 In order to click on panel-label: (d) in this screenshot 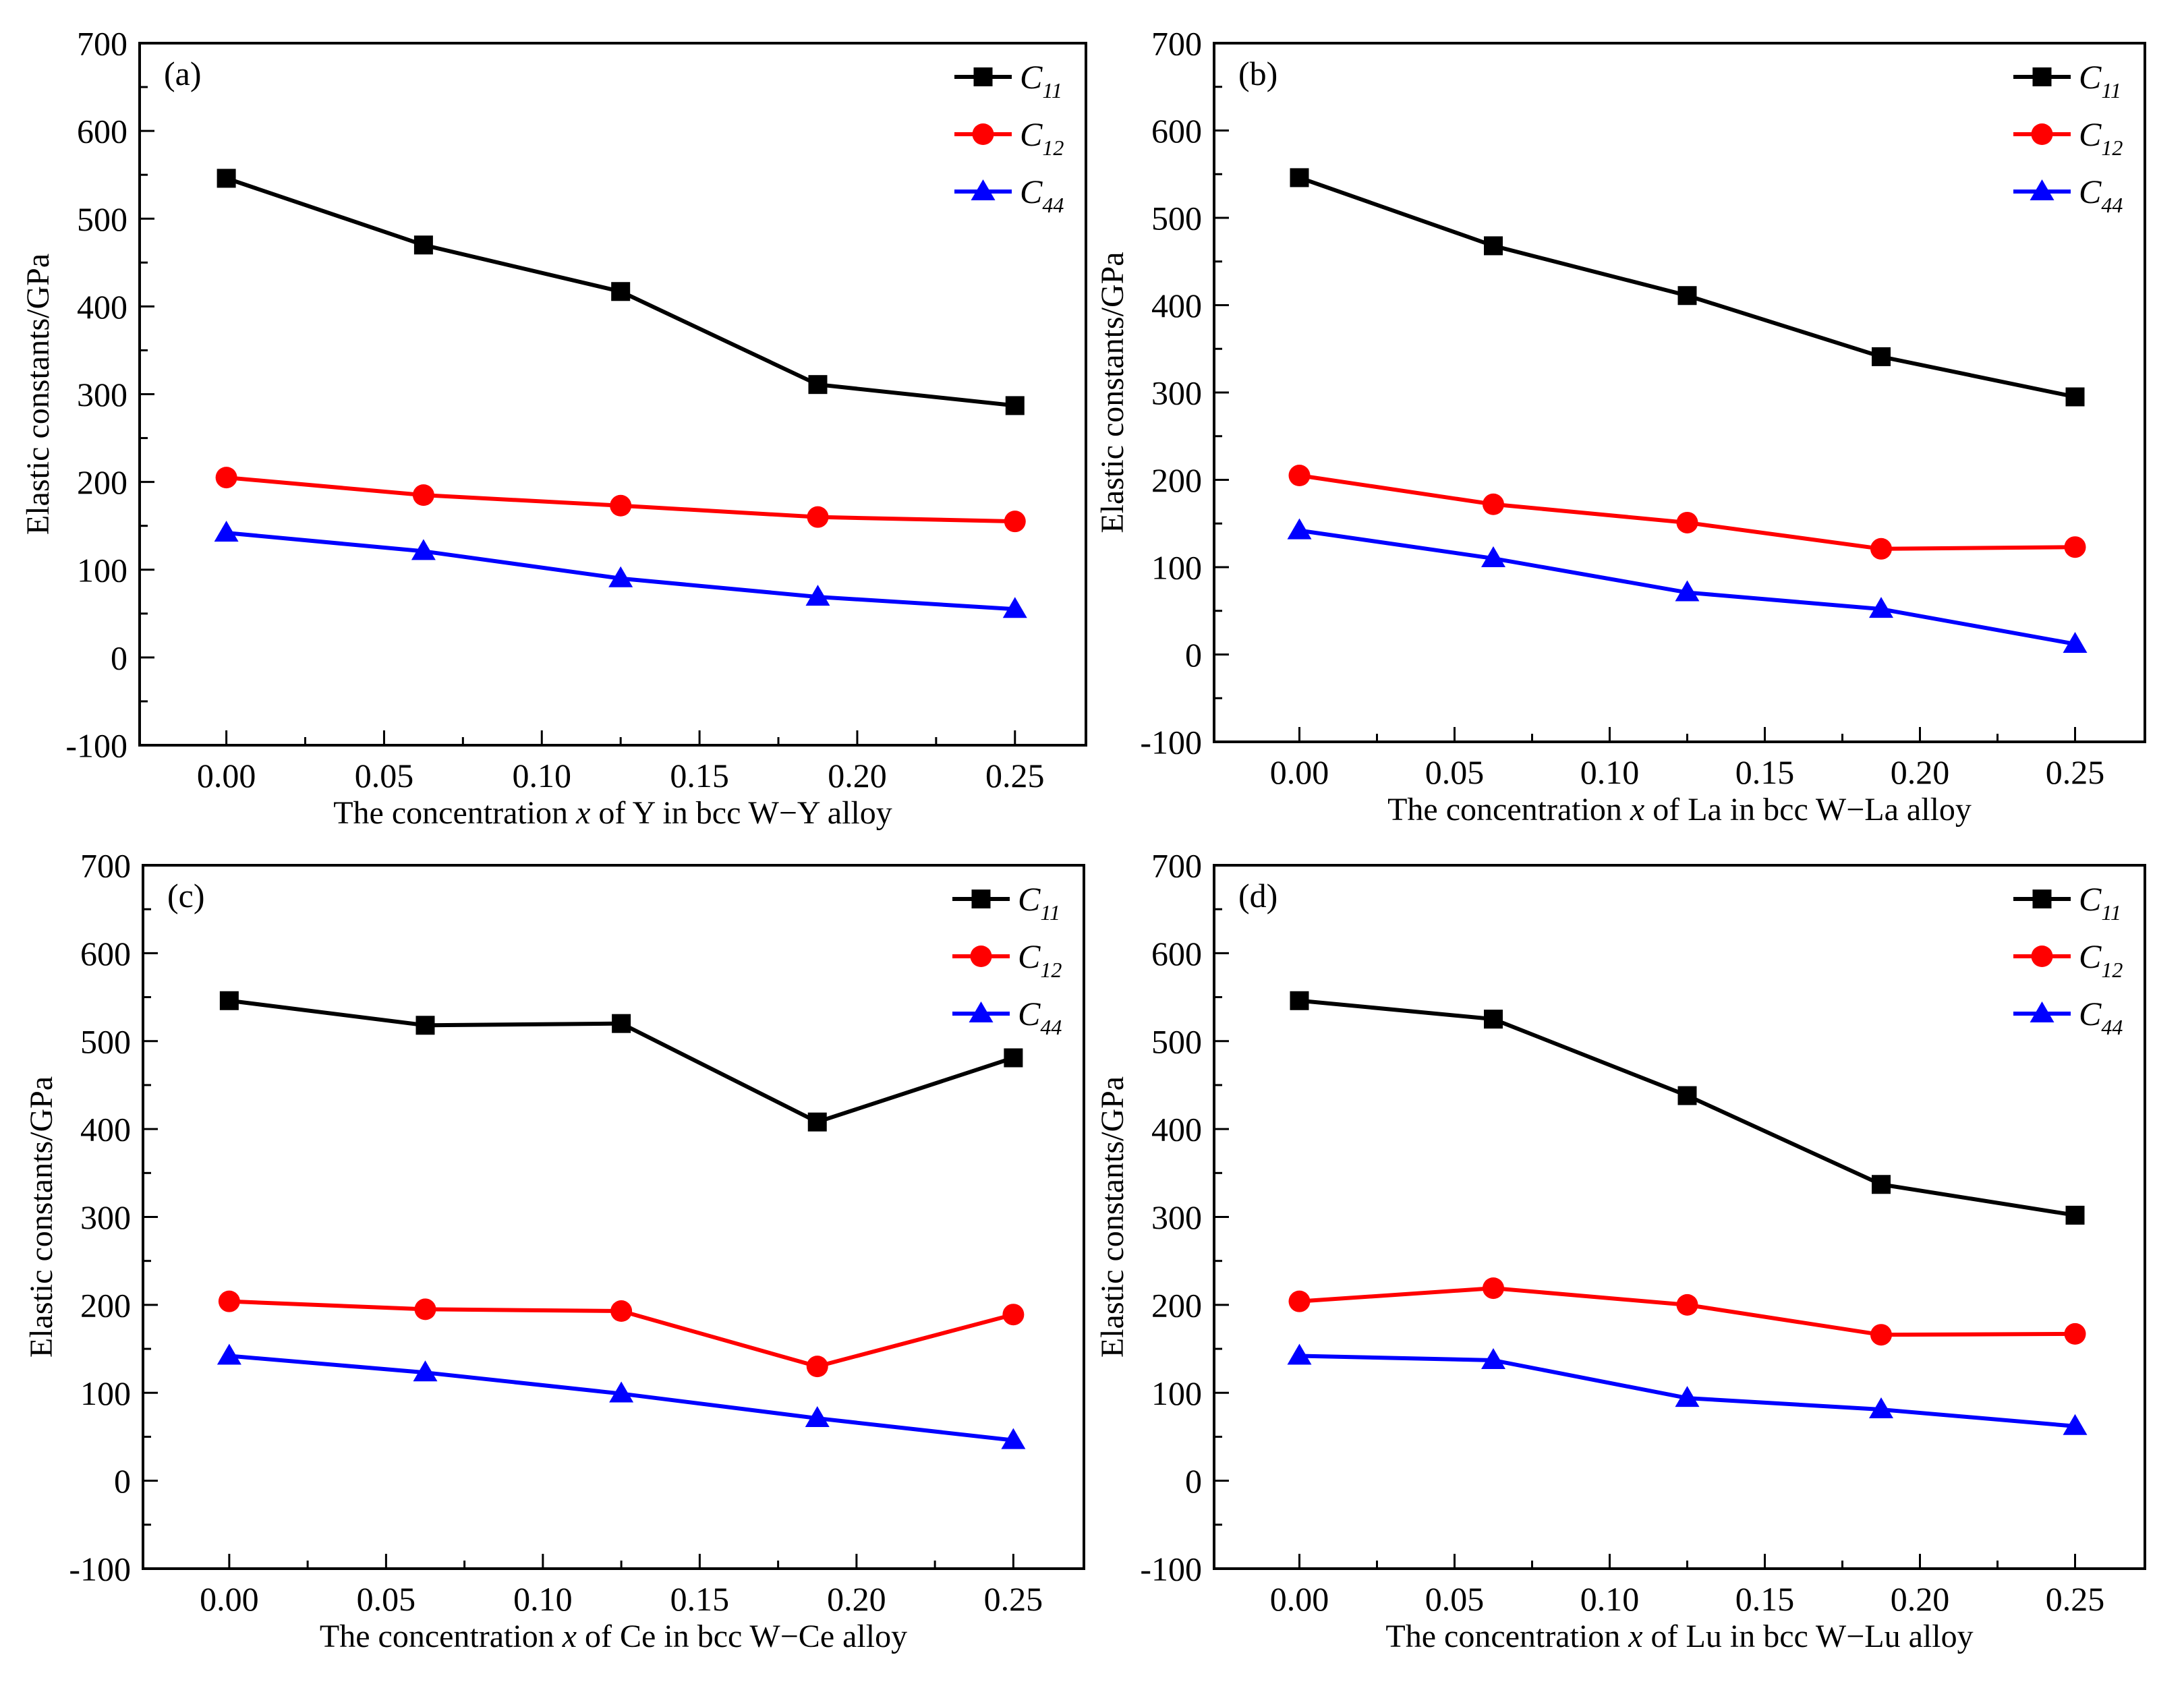, I will do `click(1257, 896)`.